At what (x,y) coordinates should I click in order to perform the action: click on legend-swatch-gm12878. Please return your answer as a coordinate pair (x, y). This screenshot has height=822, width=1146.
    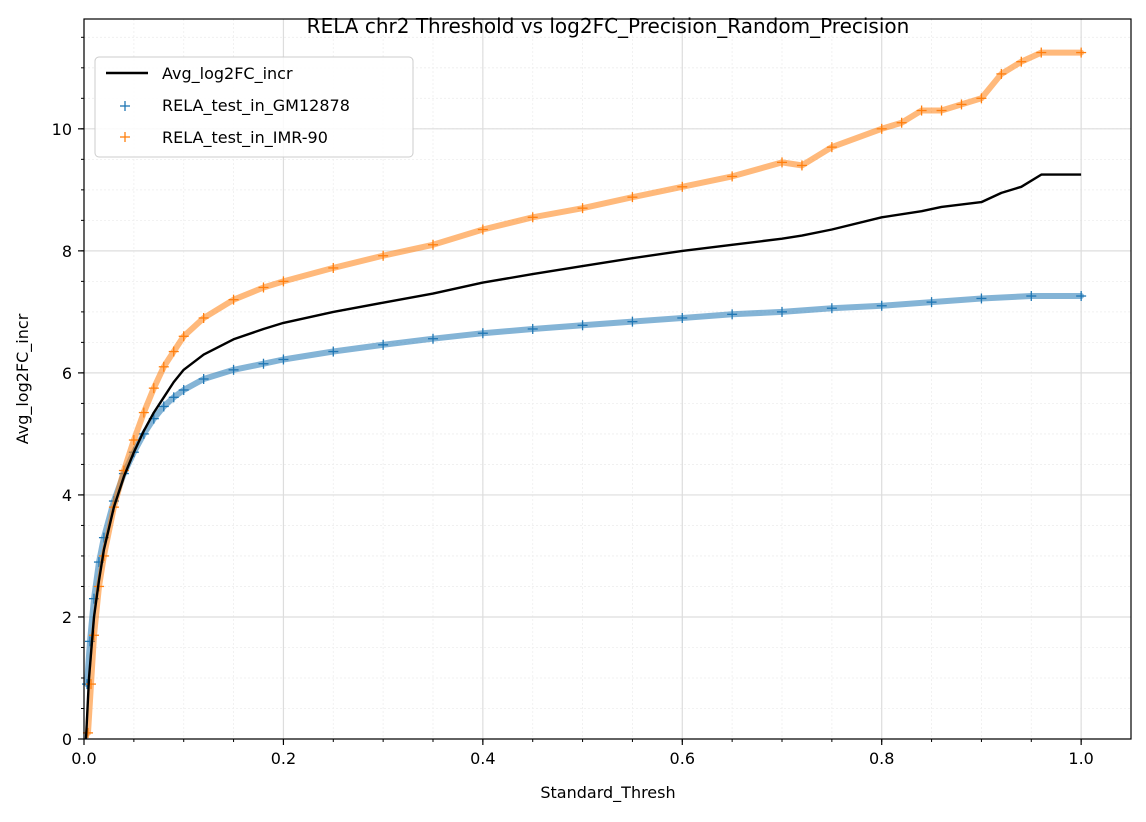
    Looking at the image, I should click on (125, 106).